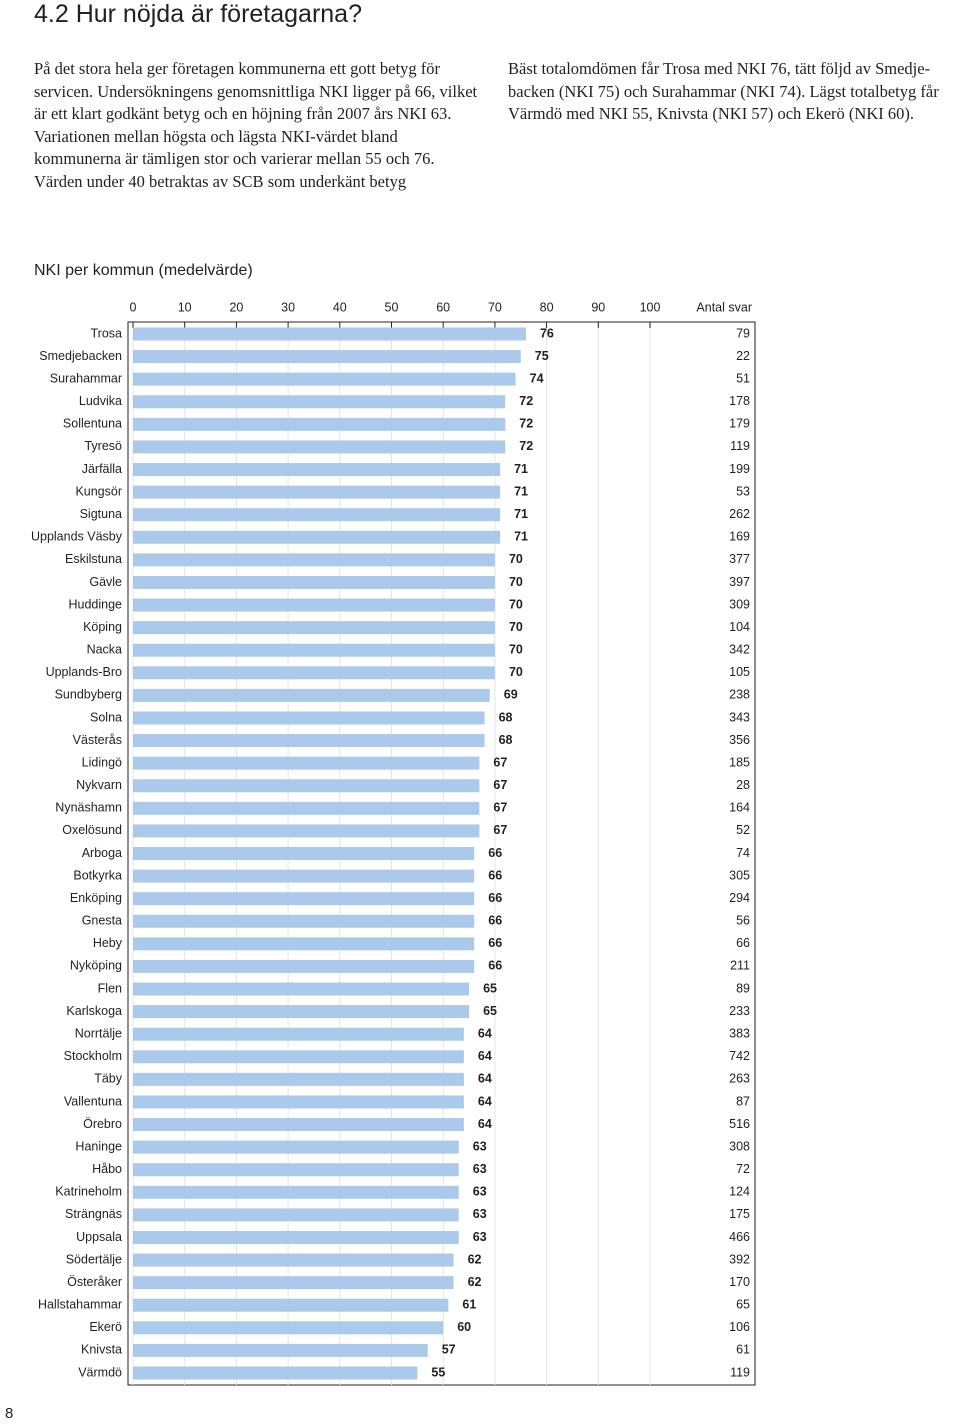 This screenshot has width=960, height=1427. Describe the element at coordinates (743, 988) in the screenshot. I see `count-label: 89` at that location.